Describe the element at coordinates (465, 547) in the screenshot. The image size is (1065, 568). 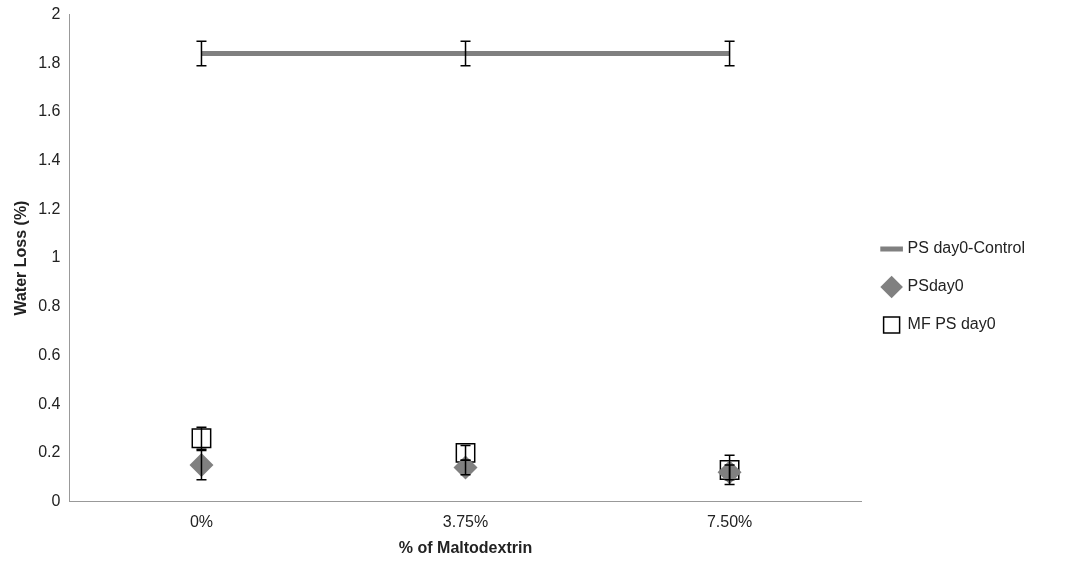
I see `x-axis-title: % of Maltodextrin` at that location.